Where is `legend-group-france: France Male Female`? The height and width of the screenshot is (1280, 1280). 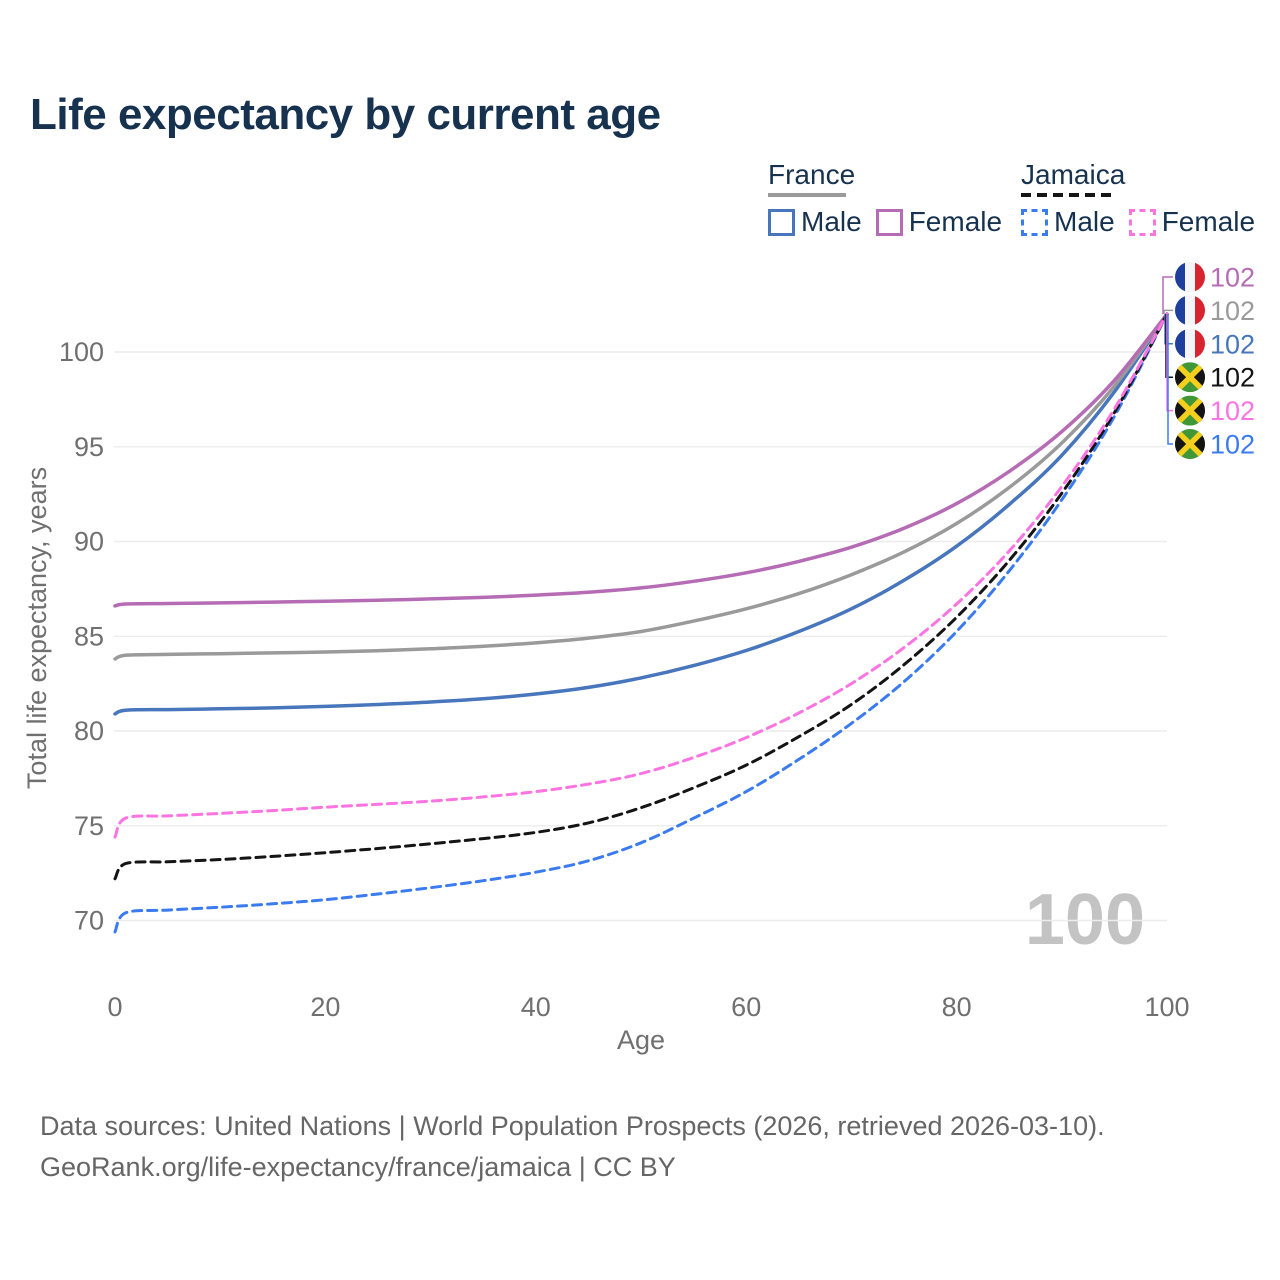 legend-group-france: France Male Female is located at coordinates (892, 199).